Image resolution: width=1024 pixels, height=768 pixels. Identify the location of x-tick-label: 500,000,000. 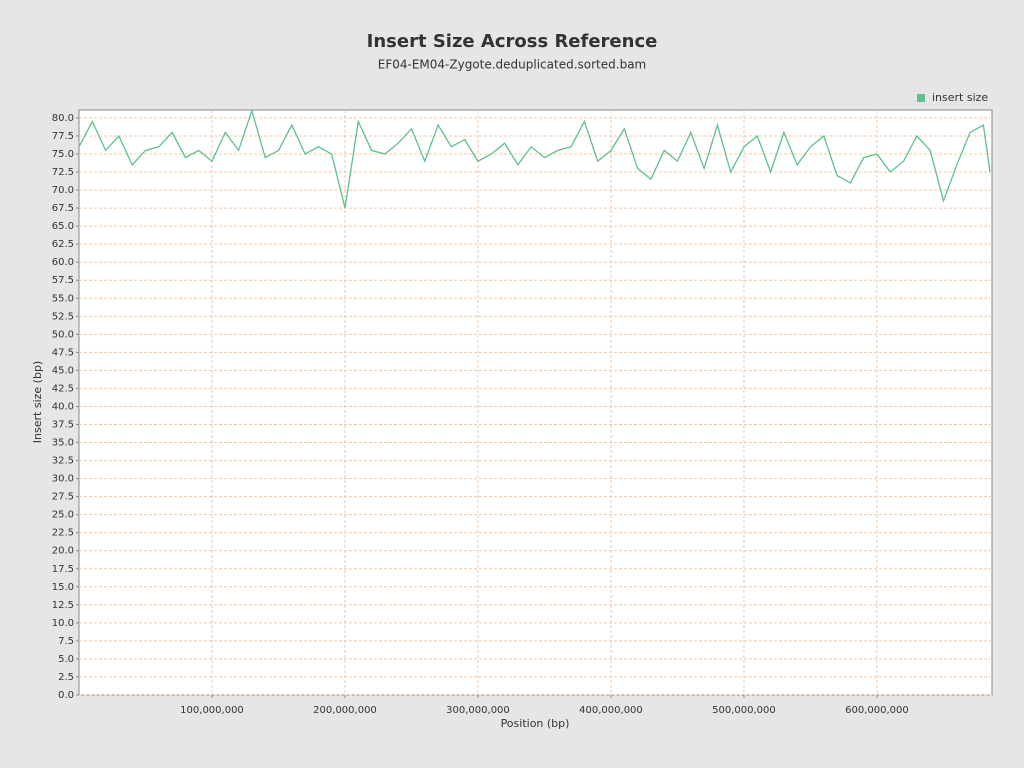
(744, 710).